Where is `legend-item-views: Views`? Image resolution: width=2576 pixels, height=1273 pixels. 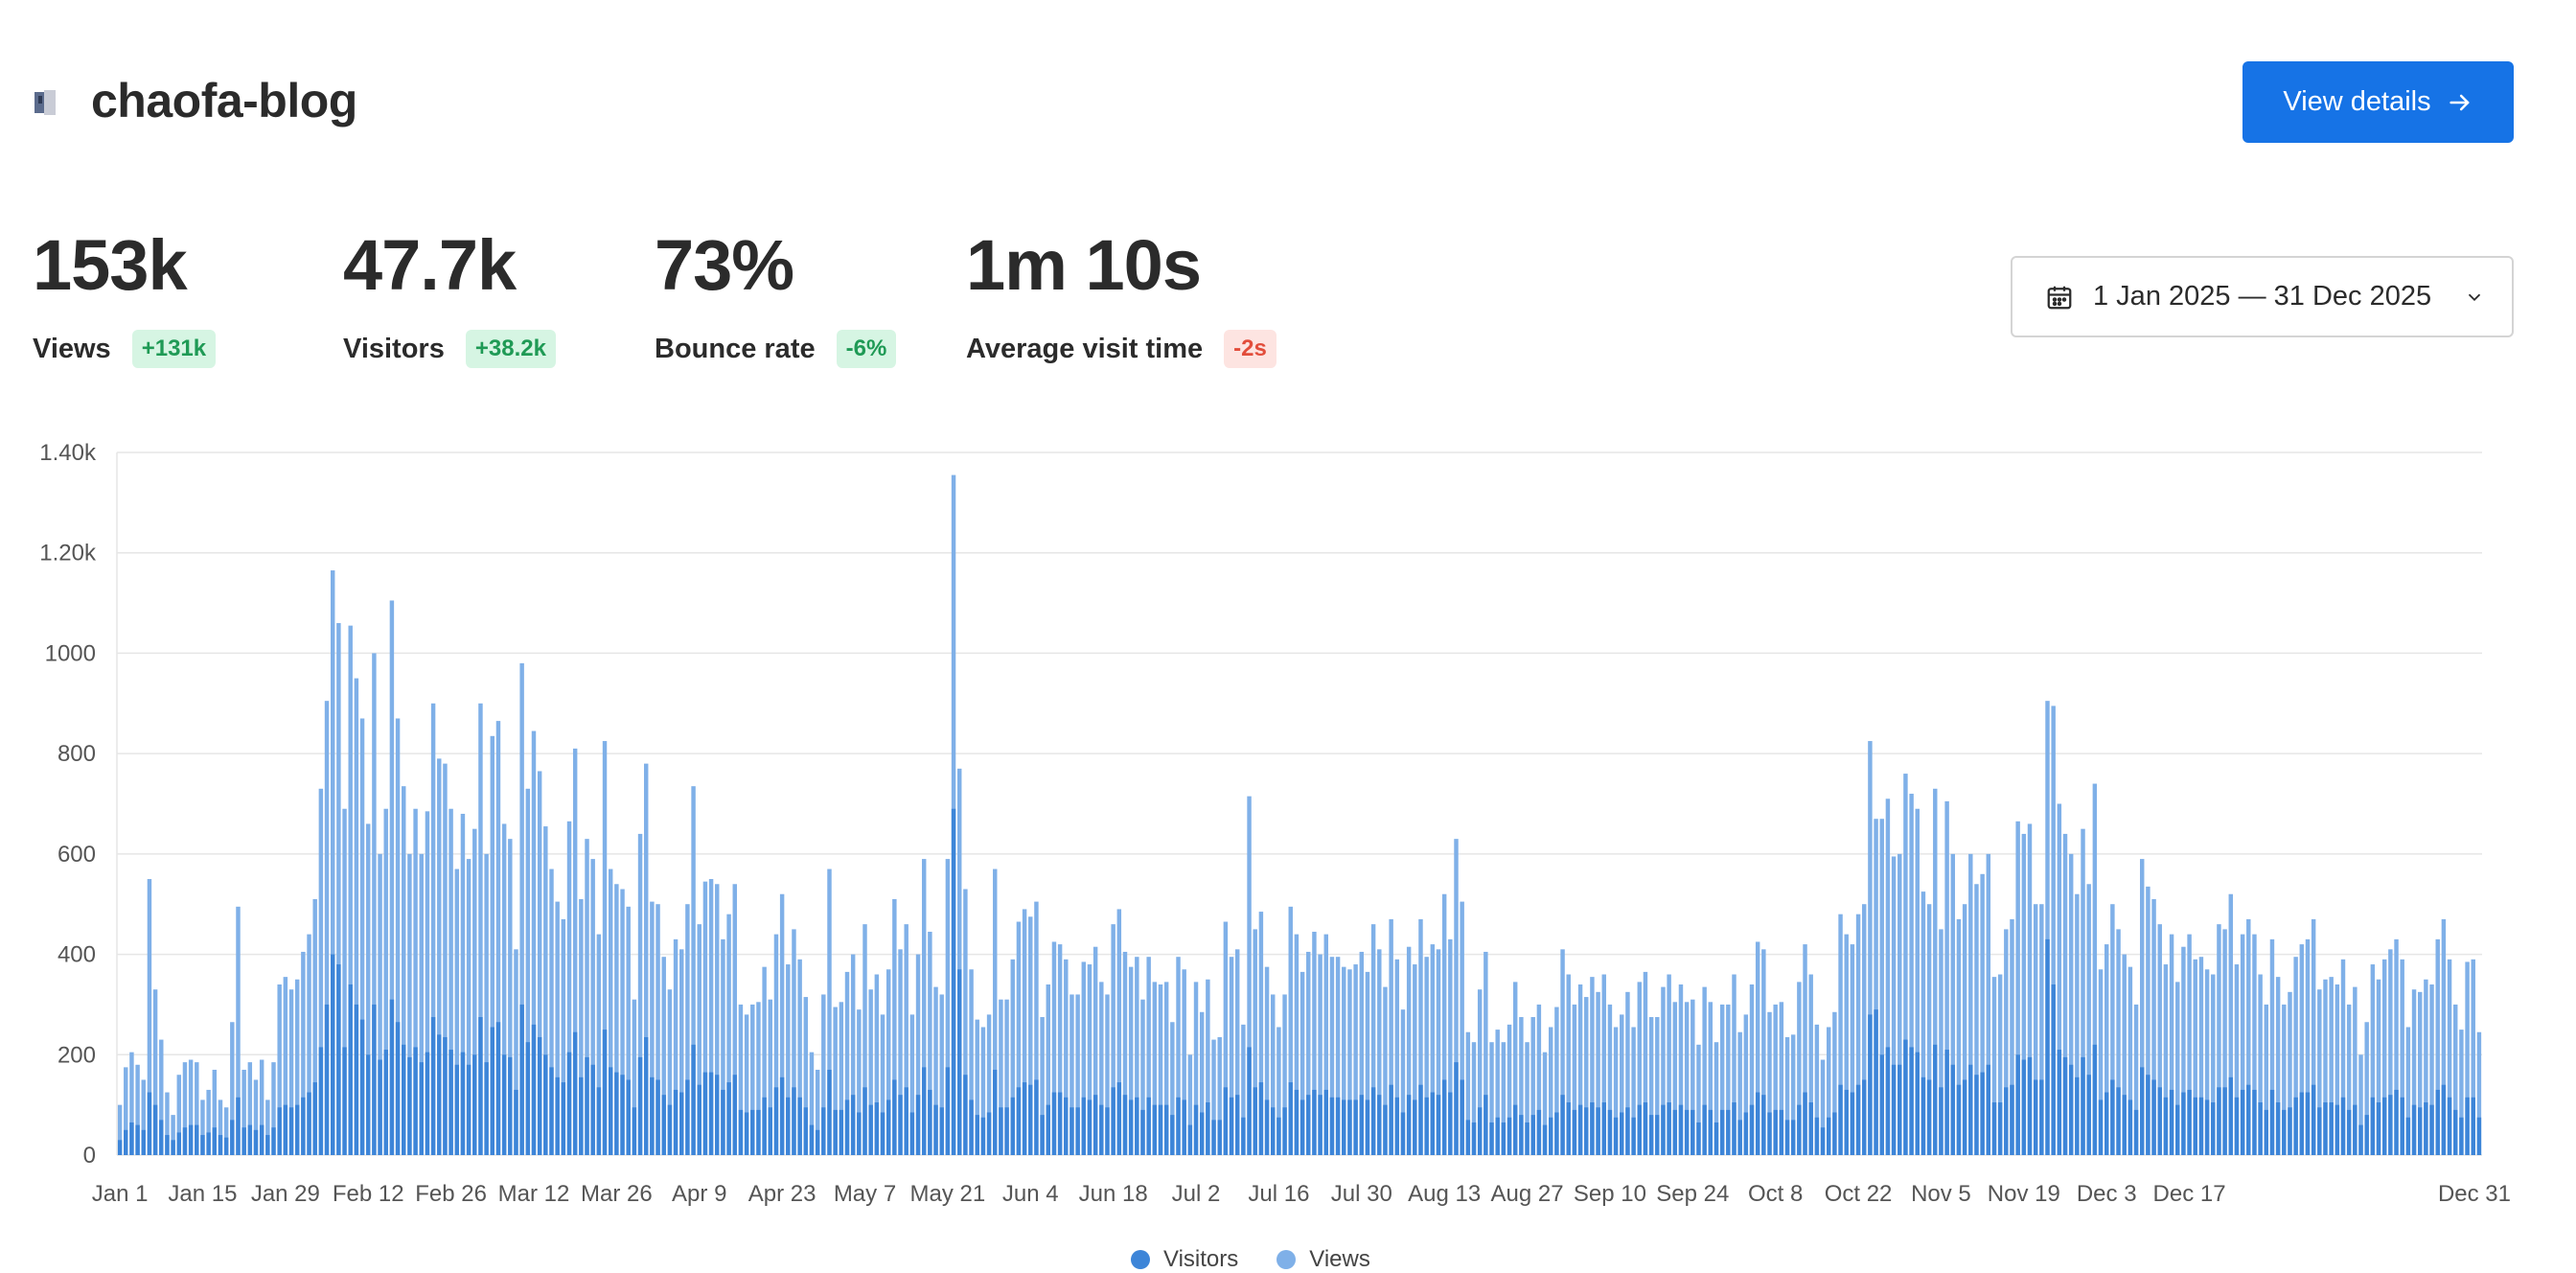
legend-item-views: Views is located at coordinates (1323, 1260).